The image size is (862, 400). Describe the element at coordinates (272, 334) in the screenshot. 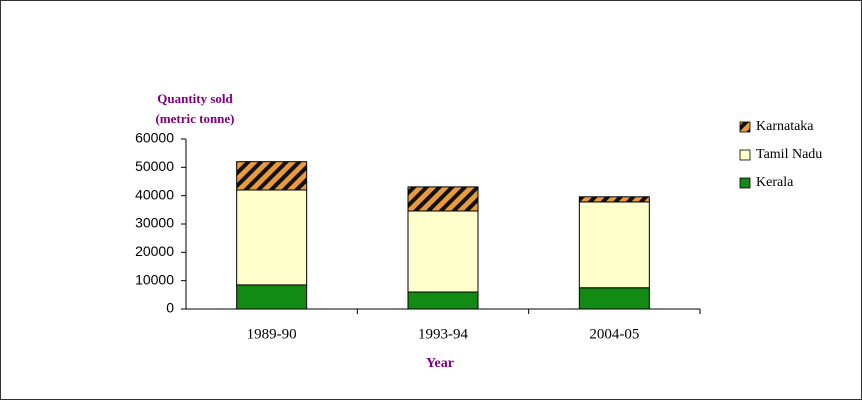

I see `x-tick-label: 1989-90` at that location.